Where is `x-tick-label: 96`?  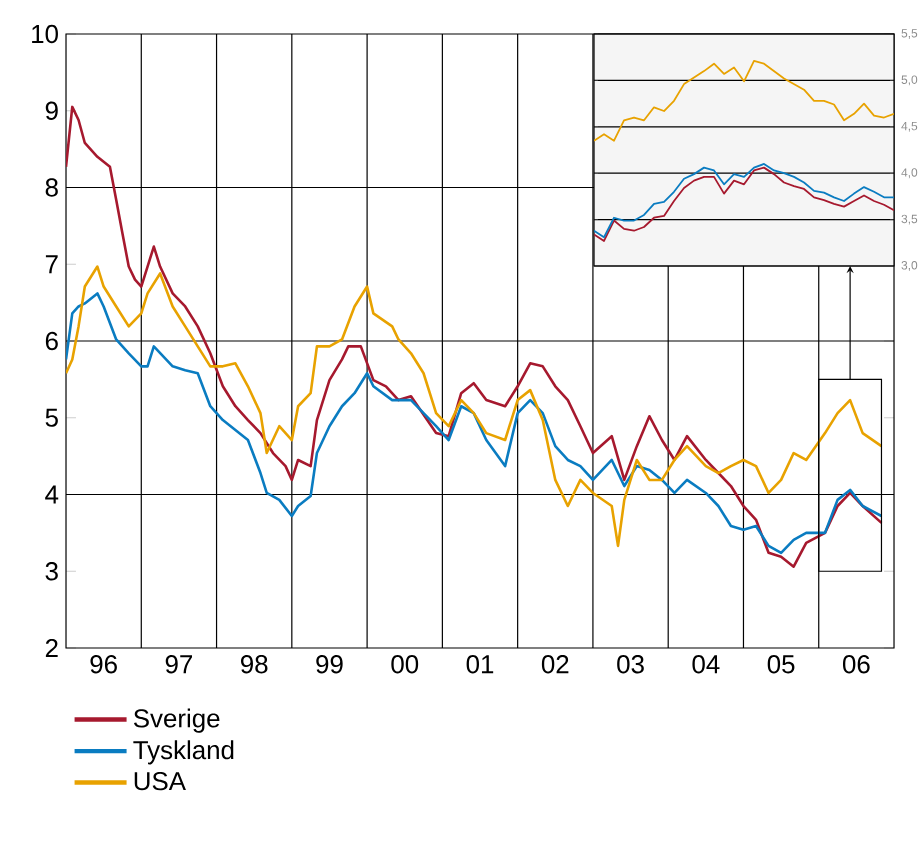 x-tick-label: 96 is located at coordinates (103, 664).